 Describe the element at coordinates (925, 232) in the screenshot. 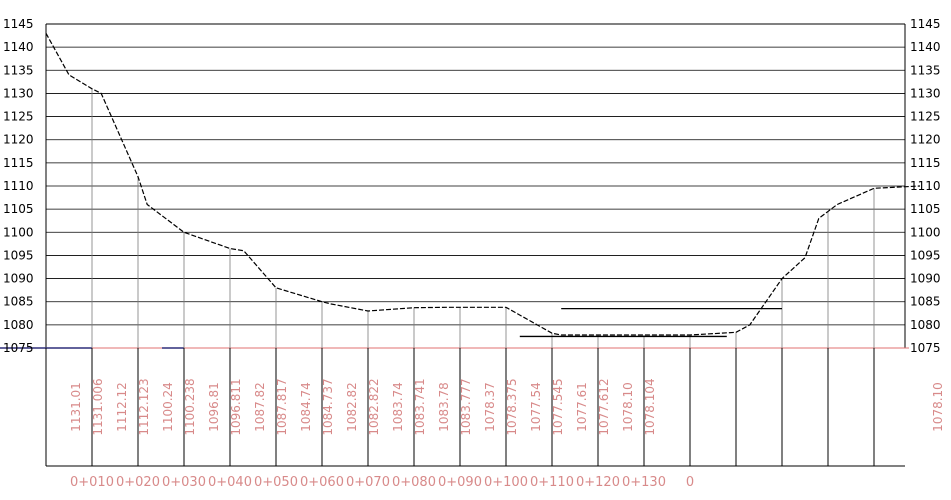

I see `y-tick-right-1100: 1100` at that location.